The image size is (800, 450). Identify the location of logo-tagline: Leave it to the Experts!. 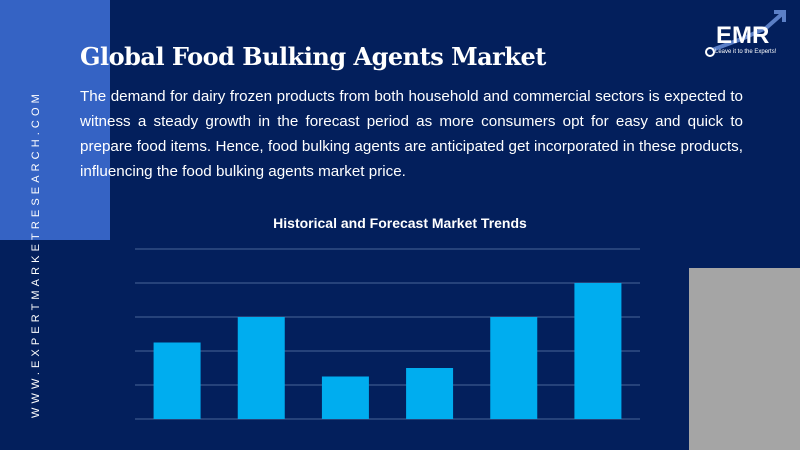
(746, 52).